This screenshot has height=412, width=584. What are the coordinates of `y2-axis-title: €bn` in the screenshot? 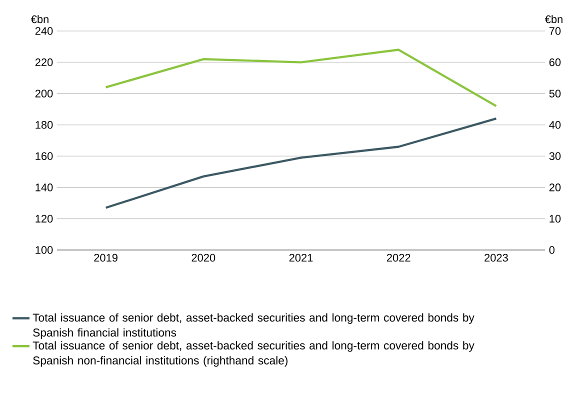 It's located at (553, 19).